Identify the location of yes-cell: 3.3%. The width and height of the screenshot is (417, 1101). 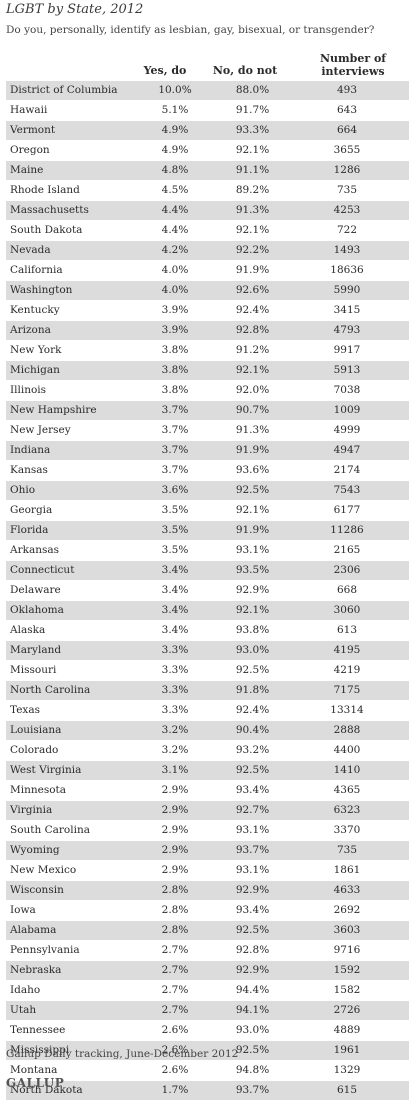
(175, 670).